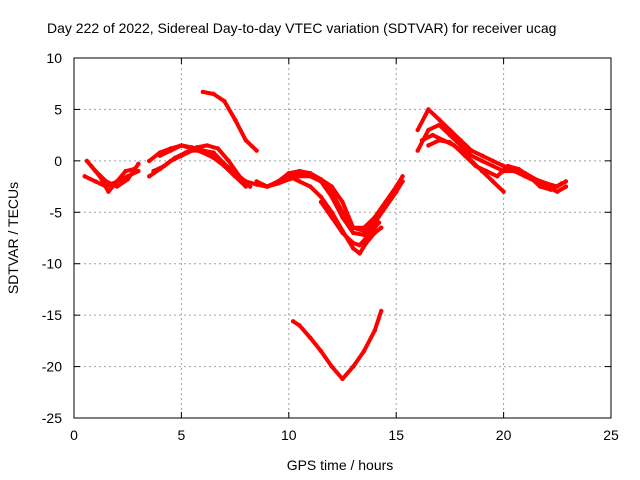 This screenshot has width=640, height=480. Describe the element at coordinates (56, 212) in the screenshot. I see `y-tick-label: -5` at that location.